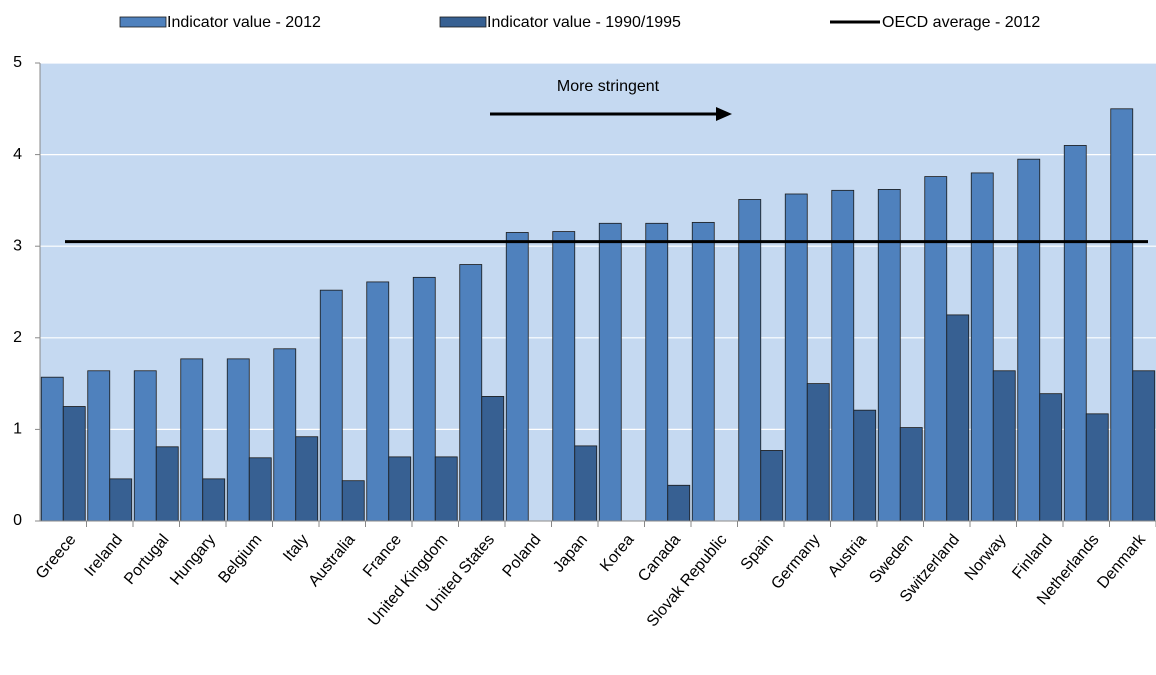 The width and height of the screenshot is (1156, 675). I want to click on y-tick-label: 5, so click(17, 62).